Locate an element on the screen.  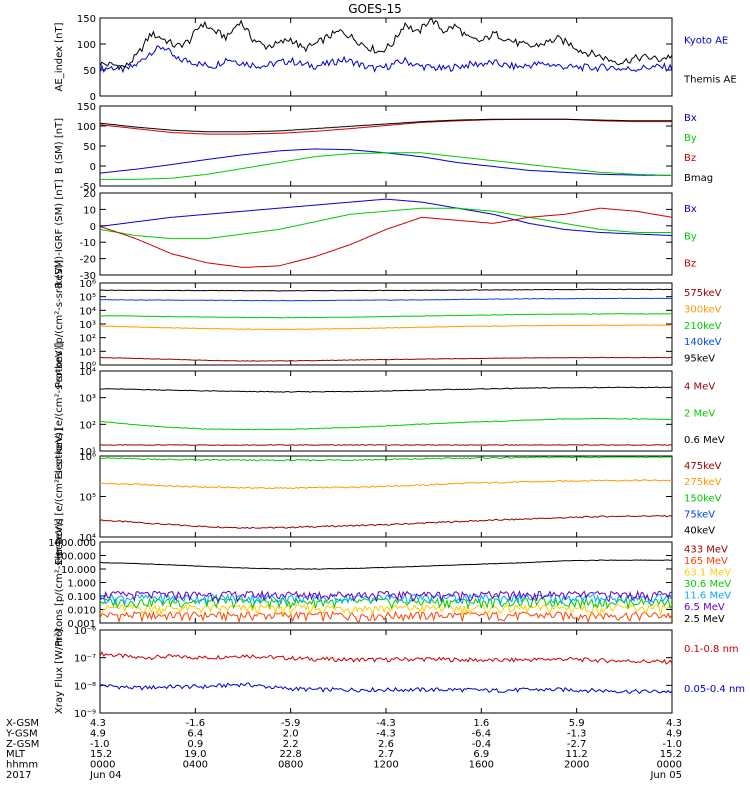
y-tick-label: 10³ is located at coordinates (87, 399).